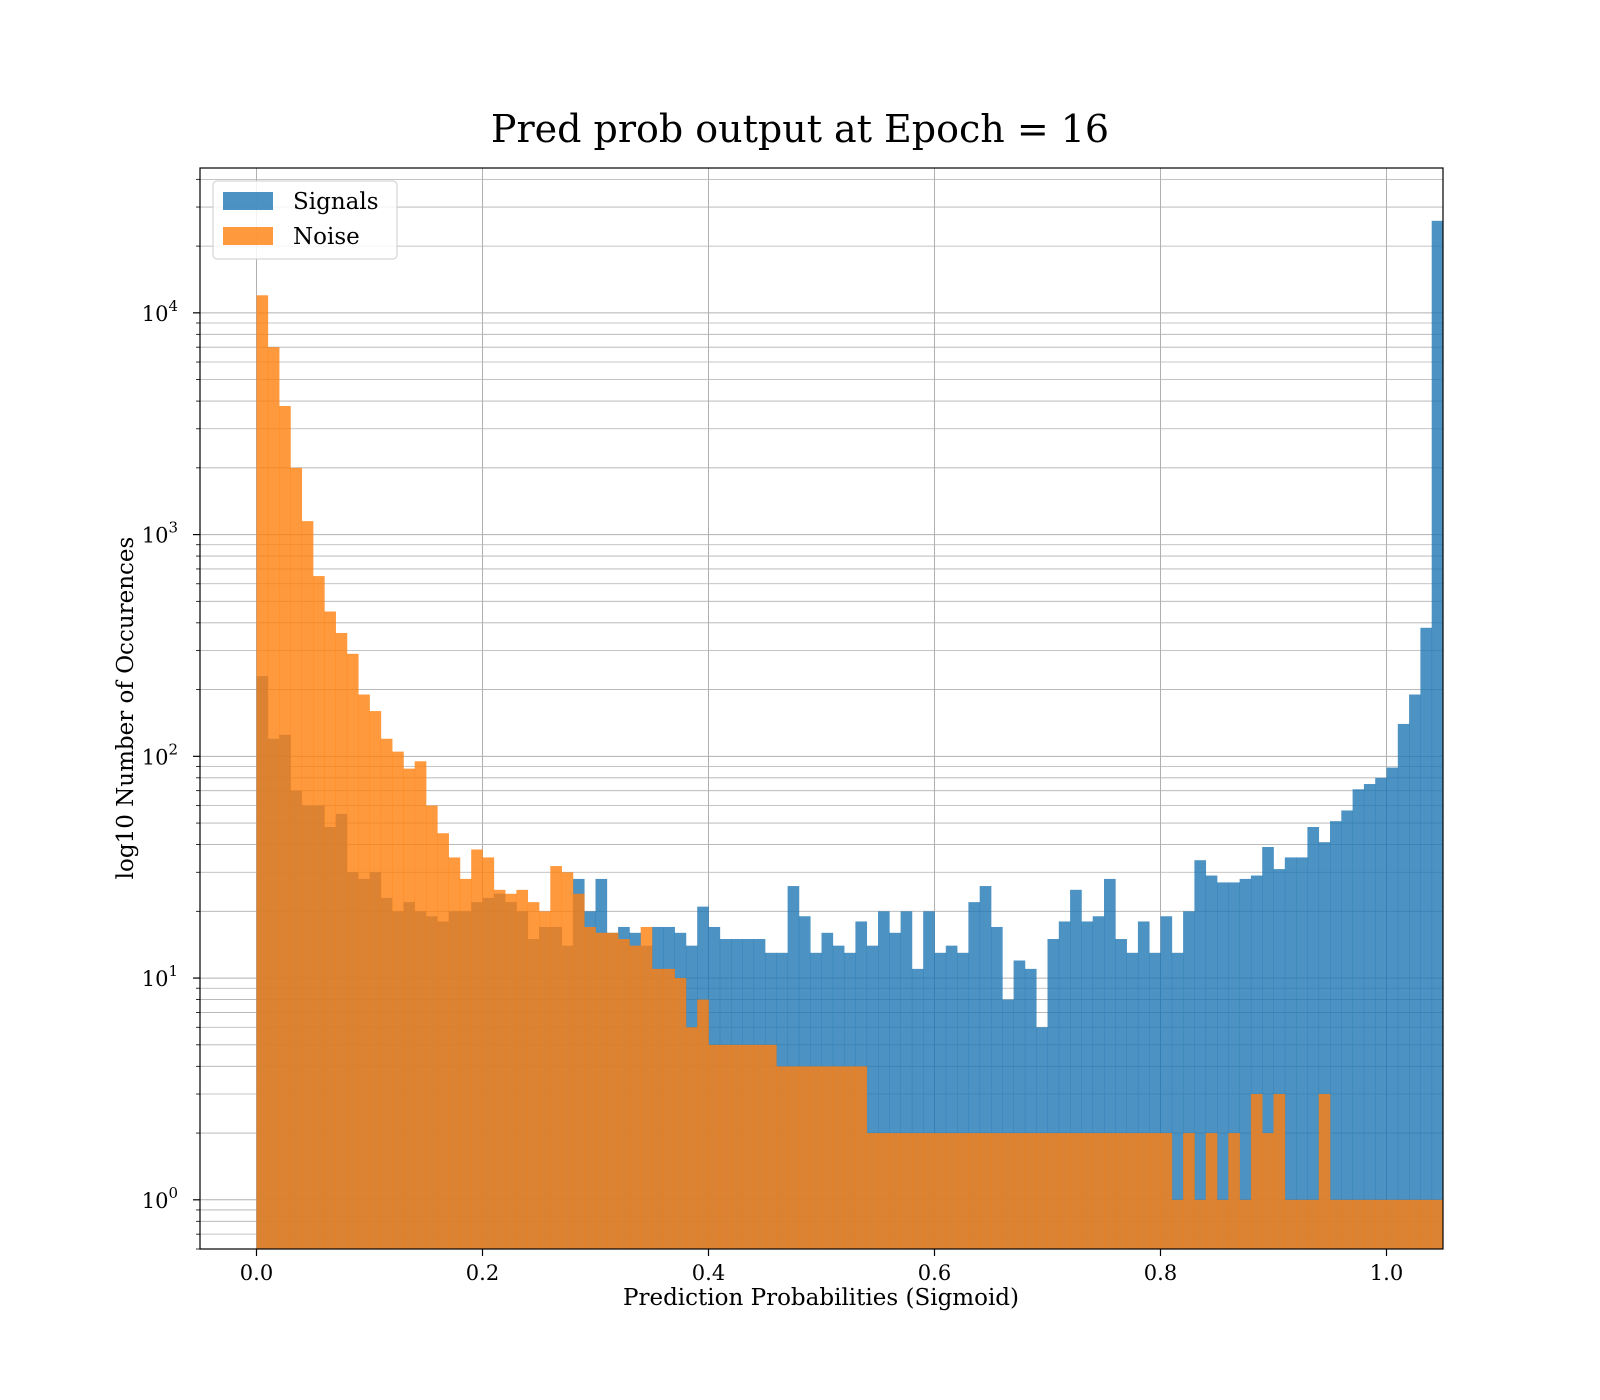  What do you see at coordinates (800, 129) in the screenshot?
I see `chart-title: Pred prob output at Epoch = 16` at bounding box center [800, 129].